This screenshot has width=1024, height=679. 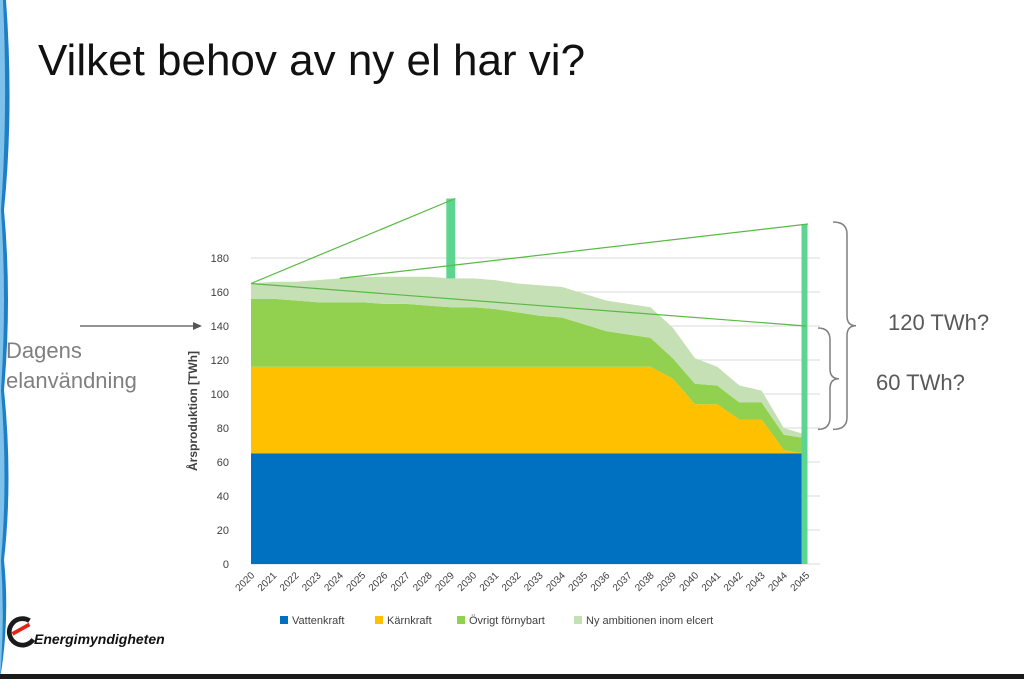 What do you see at coordinates (71, 366) in the screenshot?
I see `current-consumption-label: Dagens elanvändning` at bounding box center [71, 366].